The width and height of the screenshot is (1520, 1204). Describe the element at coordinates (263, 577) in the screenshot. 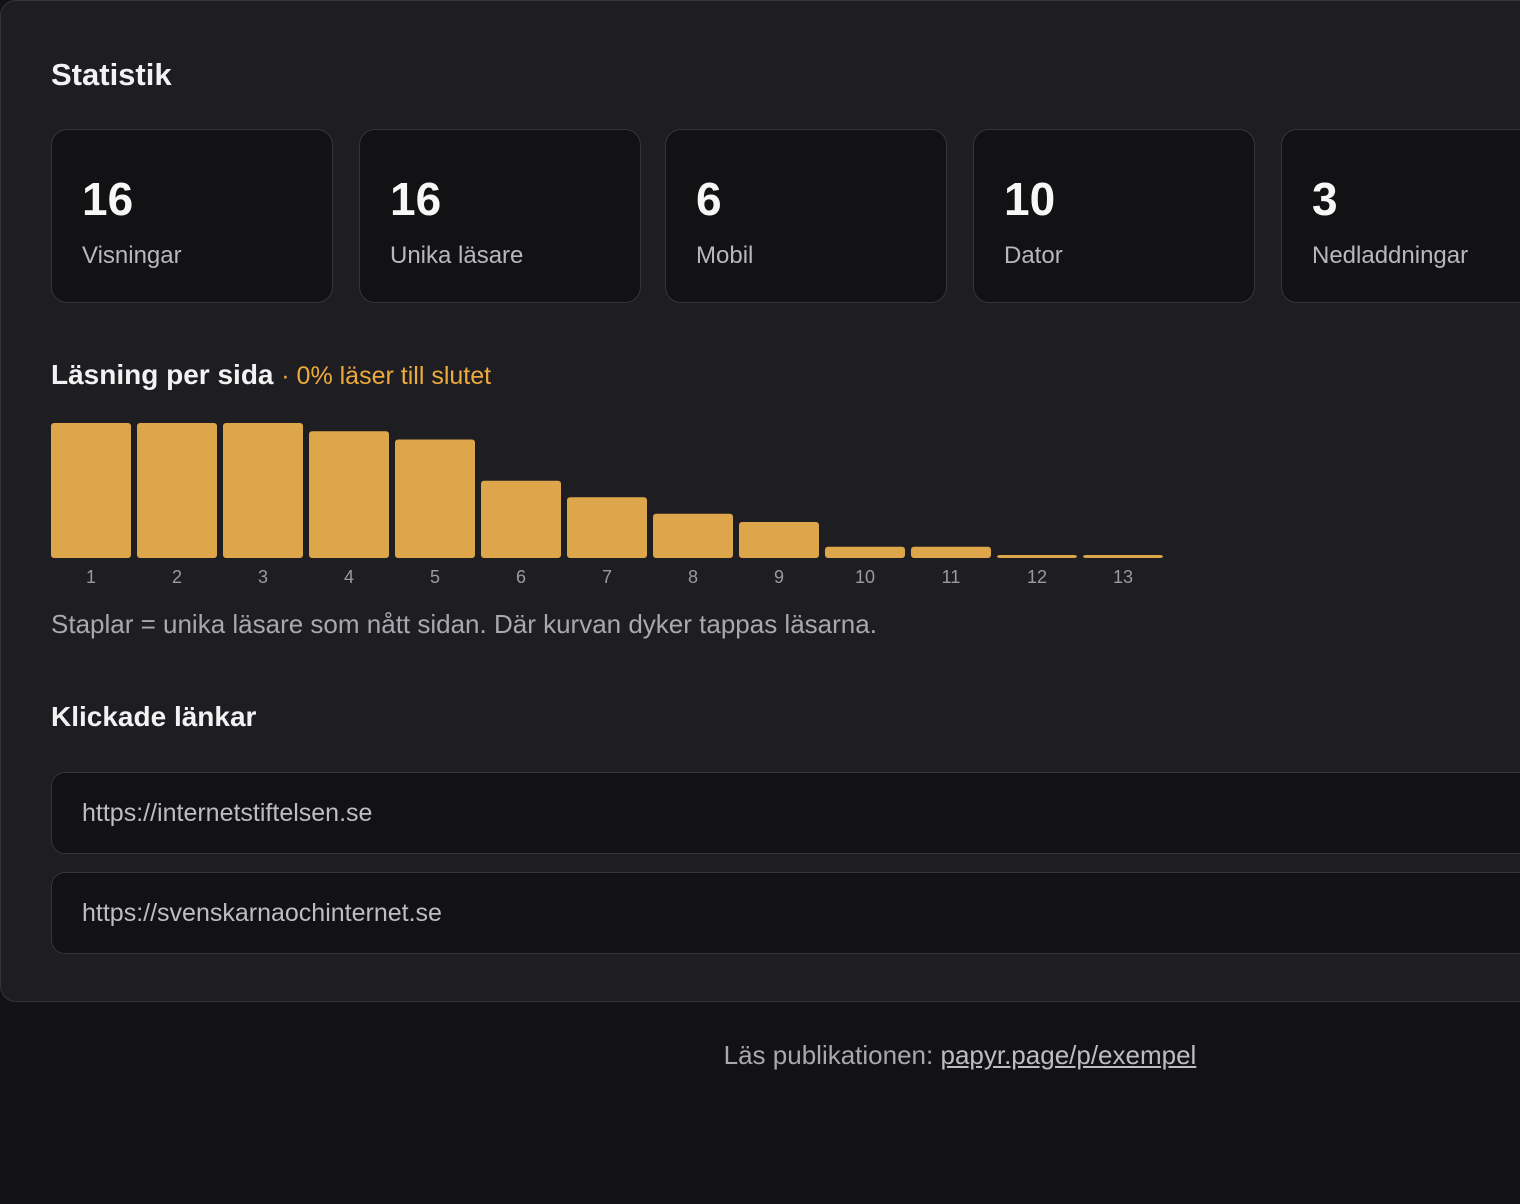

I see `x-tick-label: 3` at that location.